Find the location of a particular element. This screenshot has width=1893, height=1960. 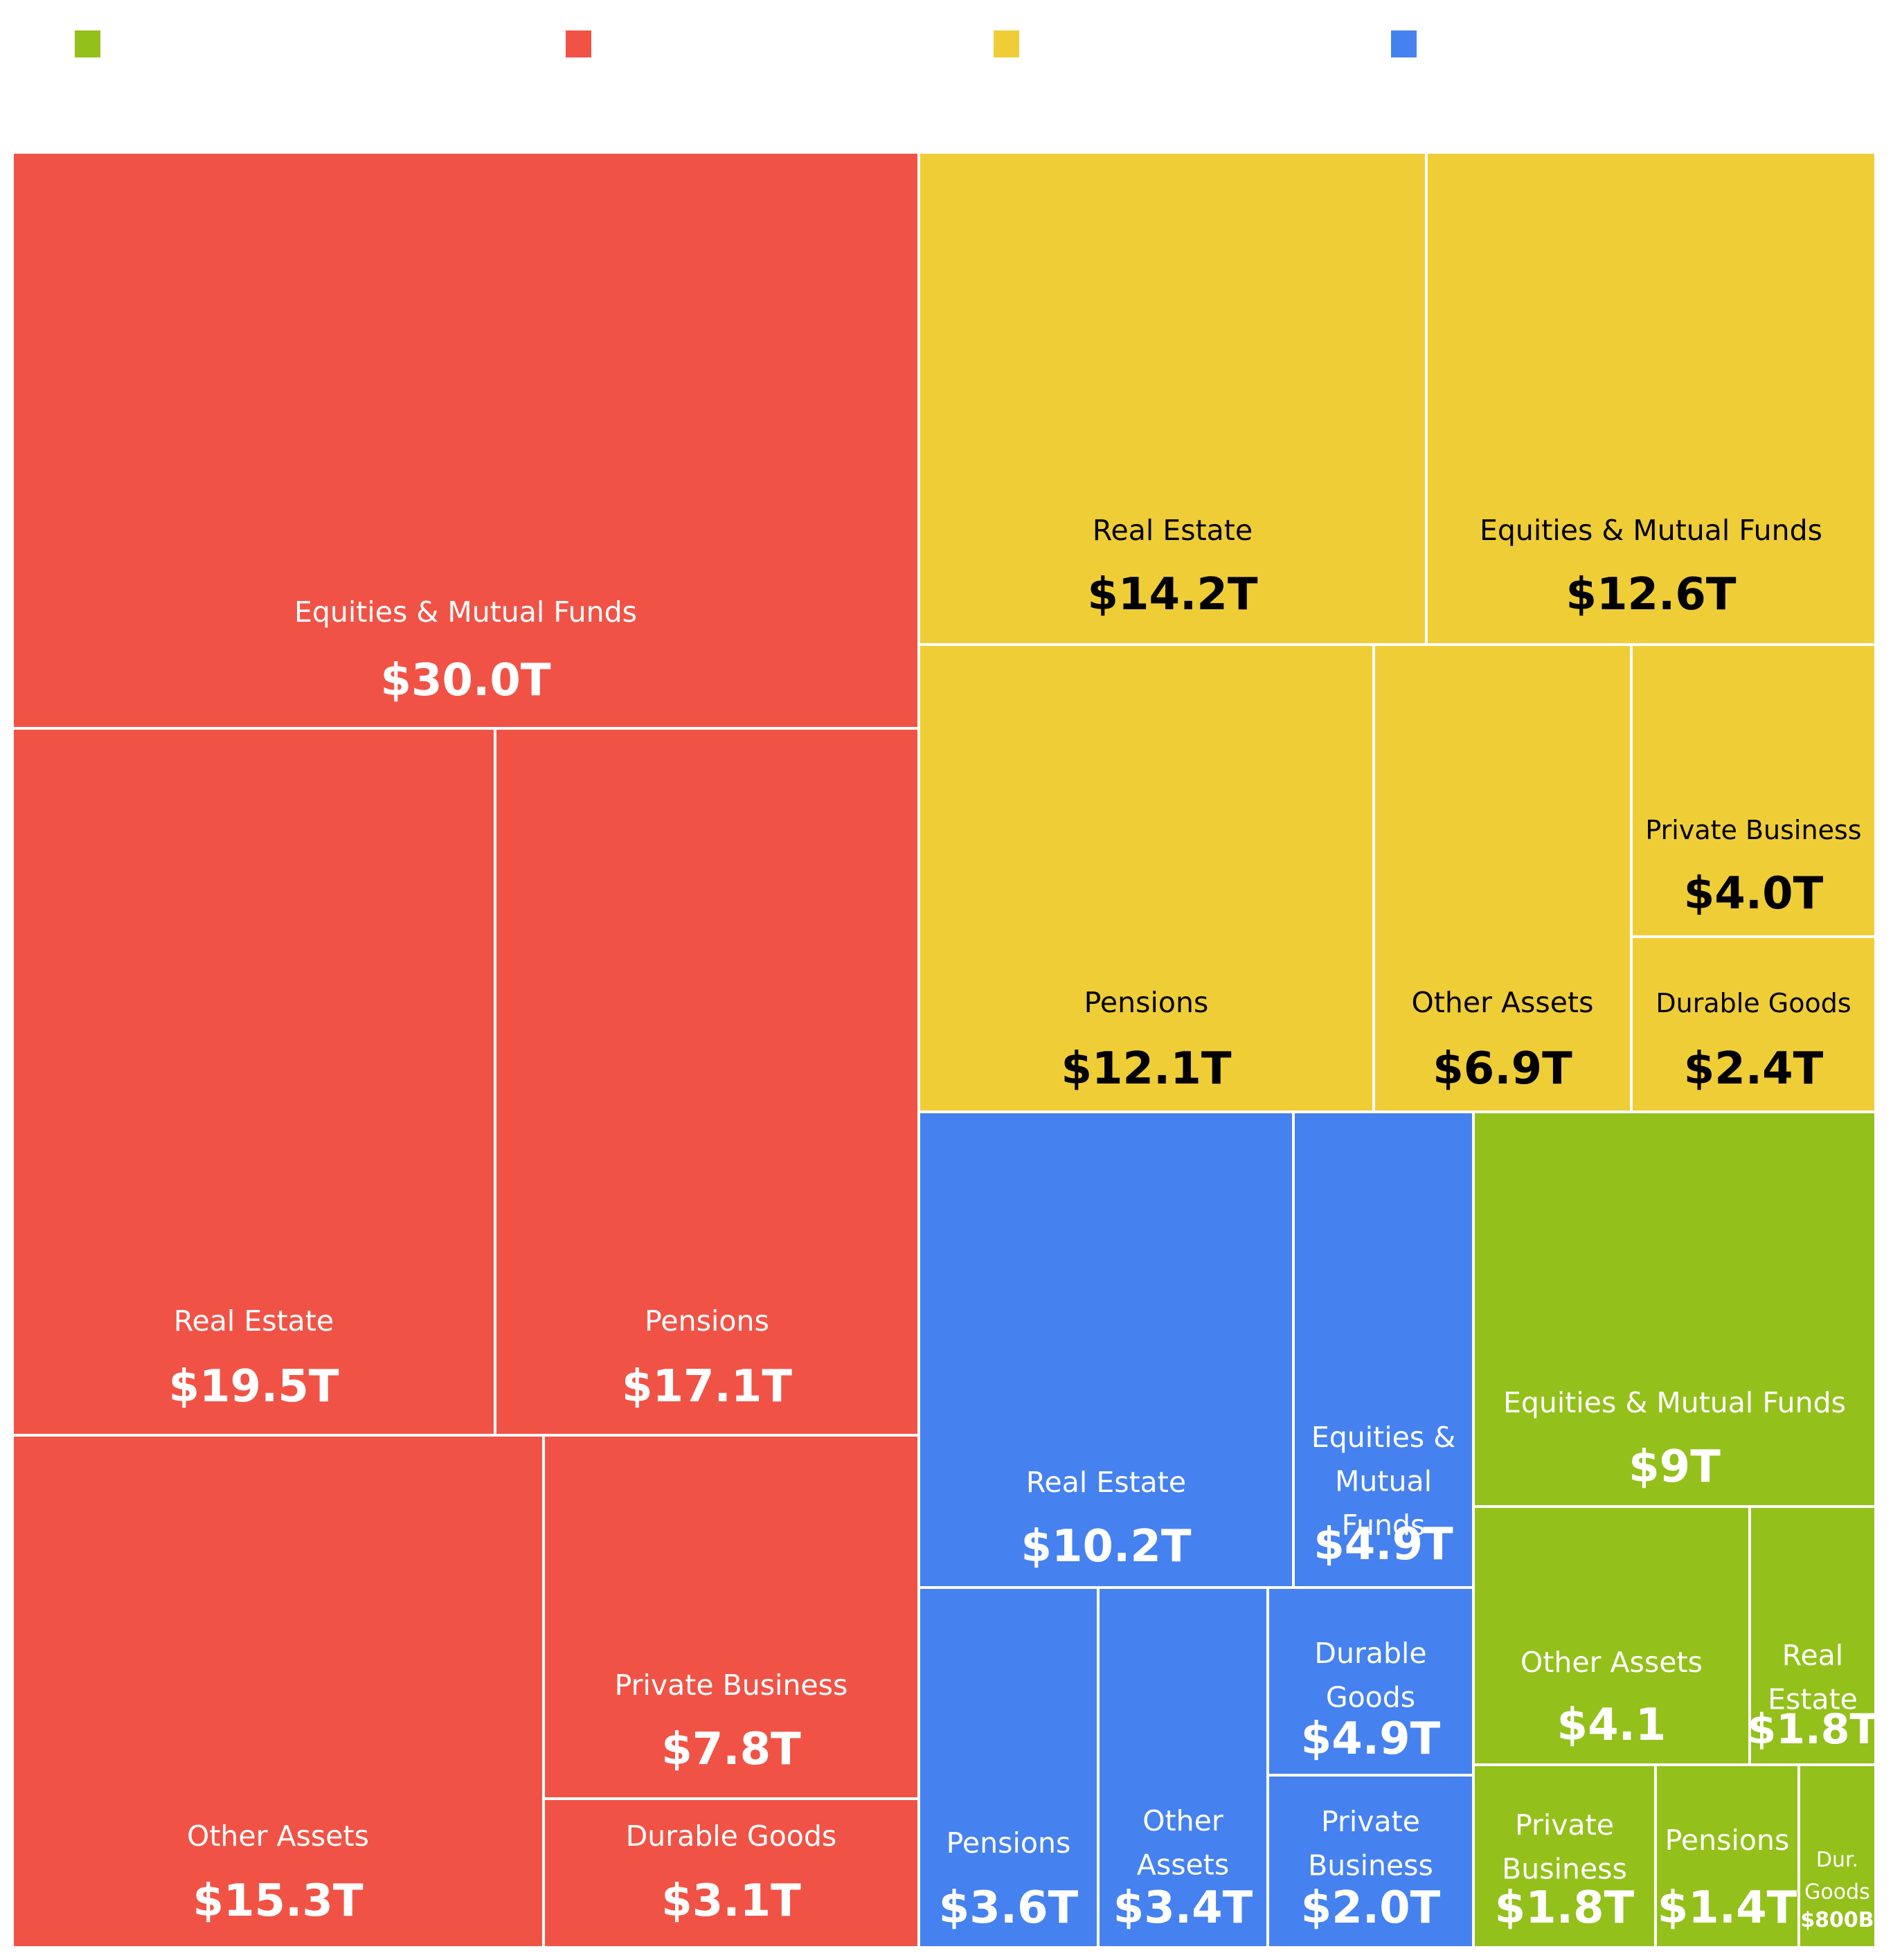

treemap-cell: Dur. Goods $800B is located at coordinates (1837, 1856).